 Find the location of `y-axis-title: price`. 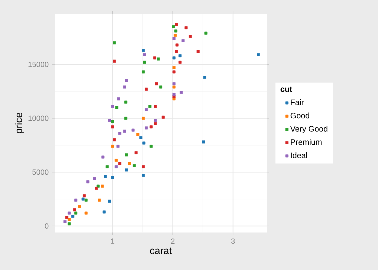

y-axis-title: price is located at coordinates (19, 123).